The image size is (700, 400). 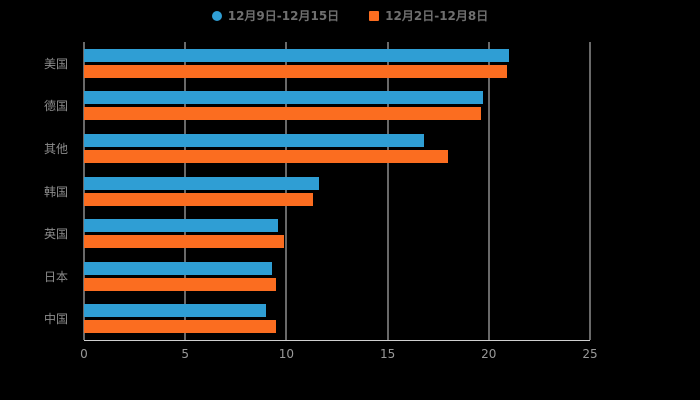 I want to click on legend-circle-marker, so click(x=216, y=15).